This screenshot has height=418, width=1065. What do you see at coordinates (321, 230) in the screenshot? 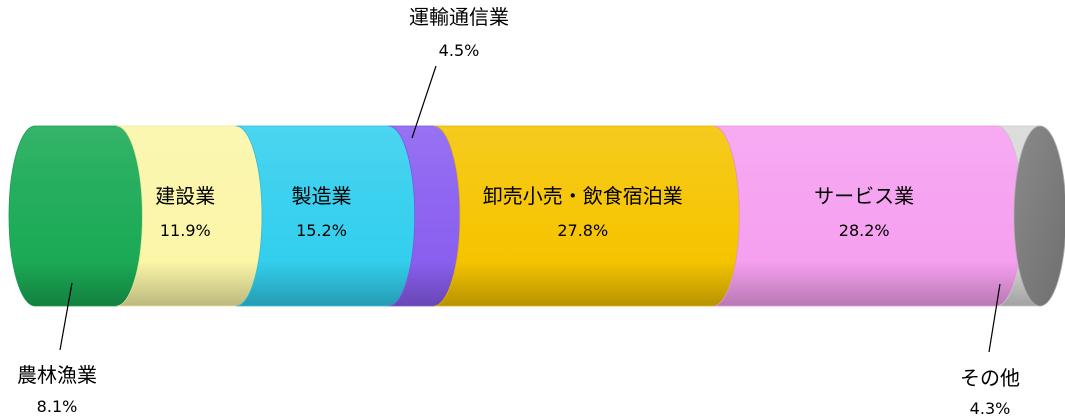
I see `label-value-3: 15.2%` at bounding box center [321, 230].